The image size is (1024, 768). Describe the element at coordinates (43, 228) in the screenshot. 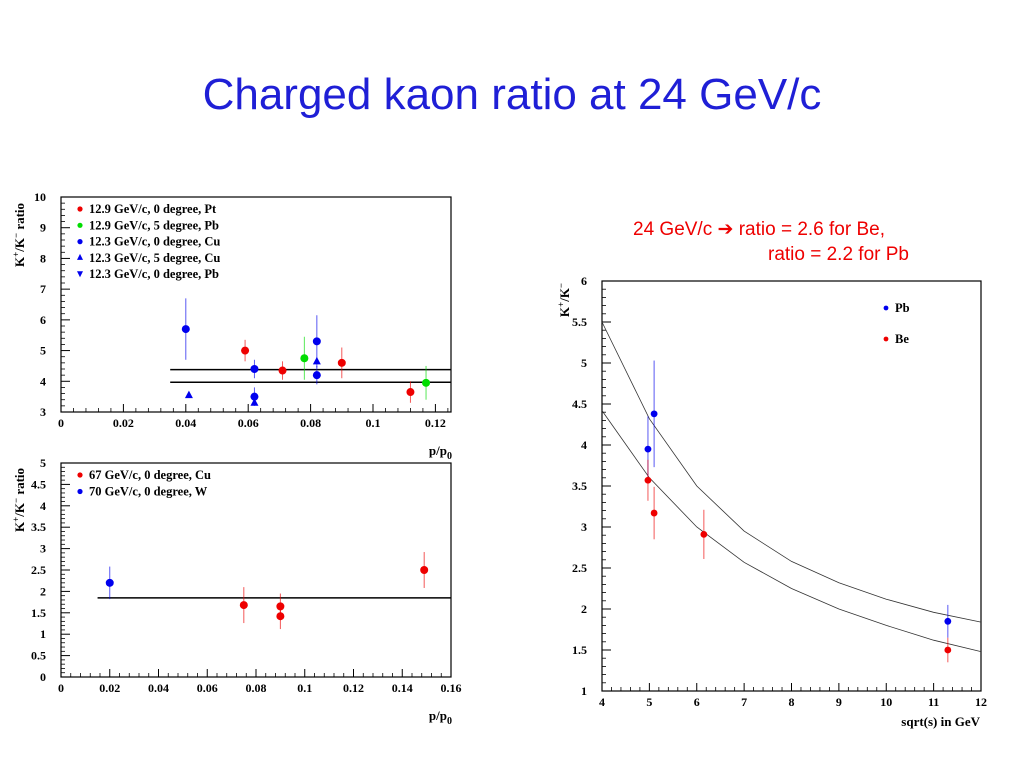

I see `y-tick-label: 9` at that location.